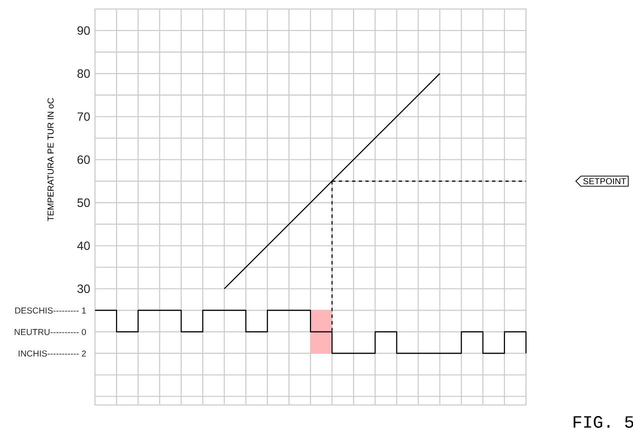 The width and height of the screenshot is (633, 434). What do you see at coordinates (52, 353) in the screenshot?
I see `text: INCHIS----------- 2` at bounding box center [52, 353].